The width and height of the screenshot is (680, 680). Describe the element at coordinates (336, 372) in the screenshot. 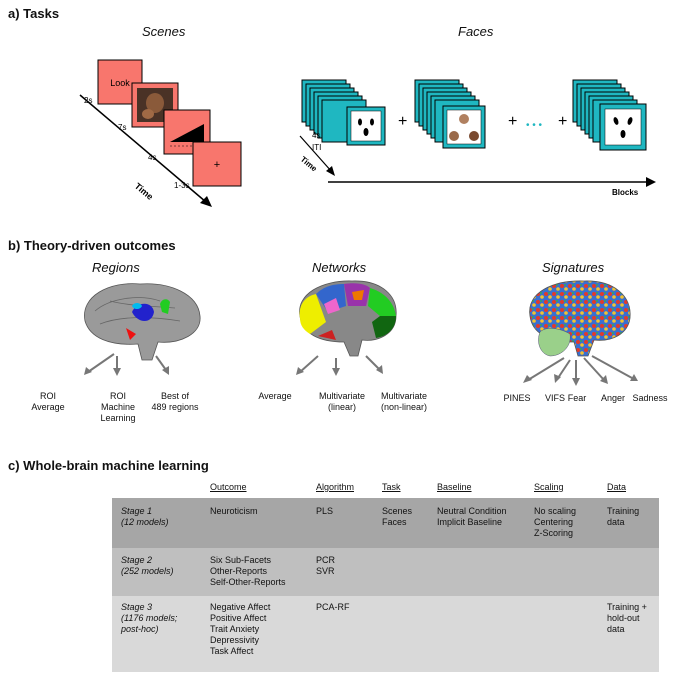

I see `networks-arrow-2-head` at that location.